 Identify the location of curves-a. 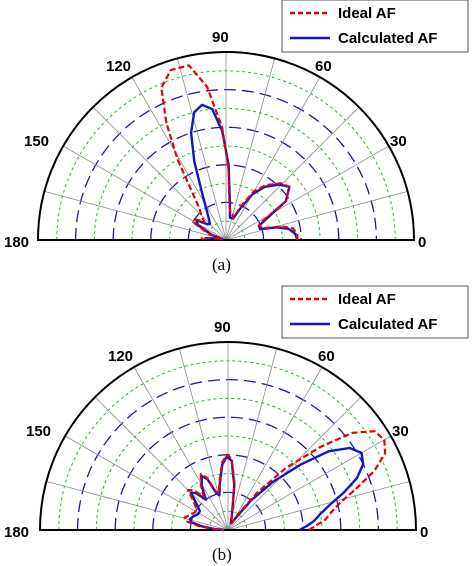
(229, 152).